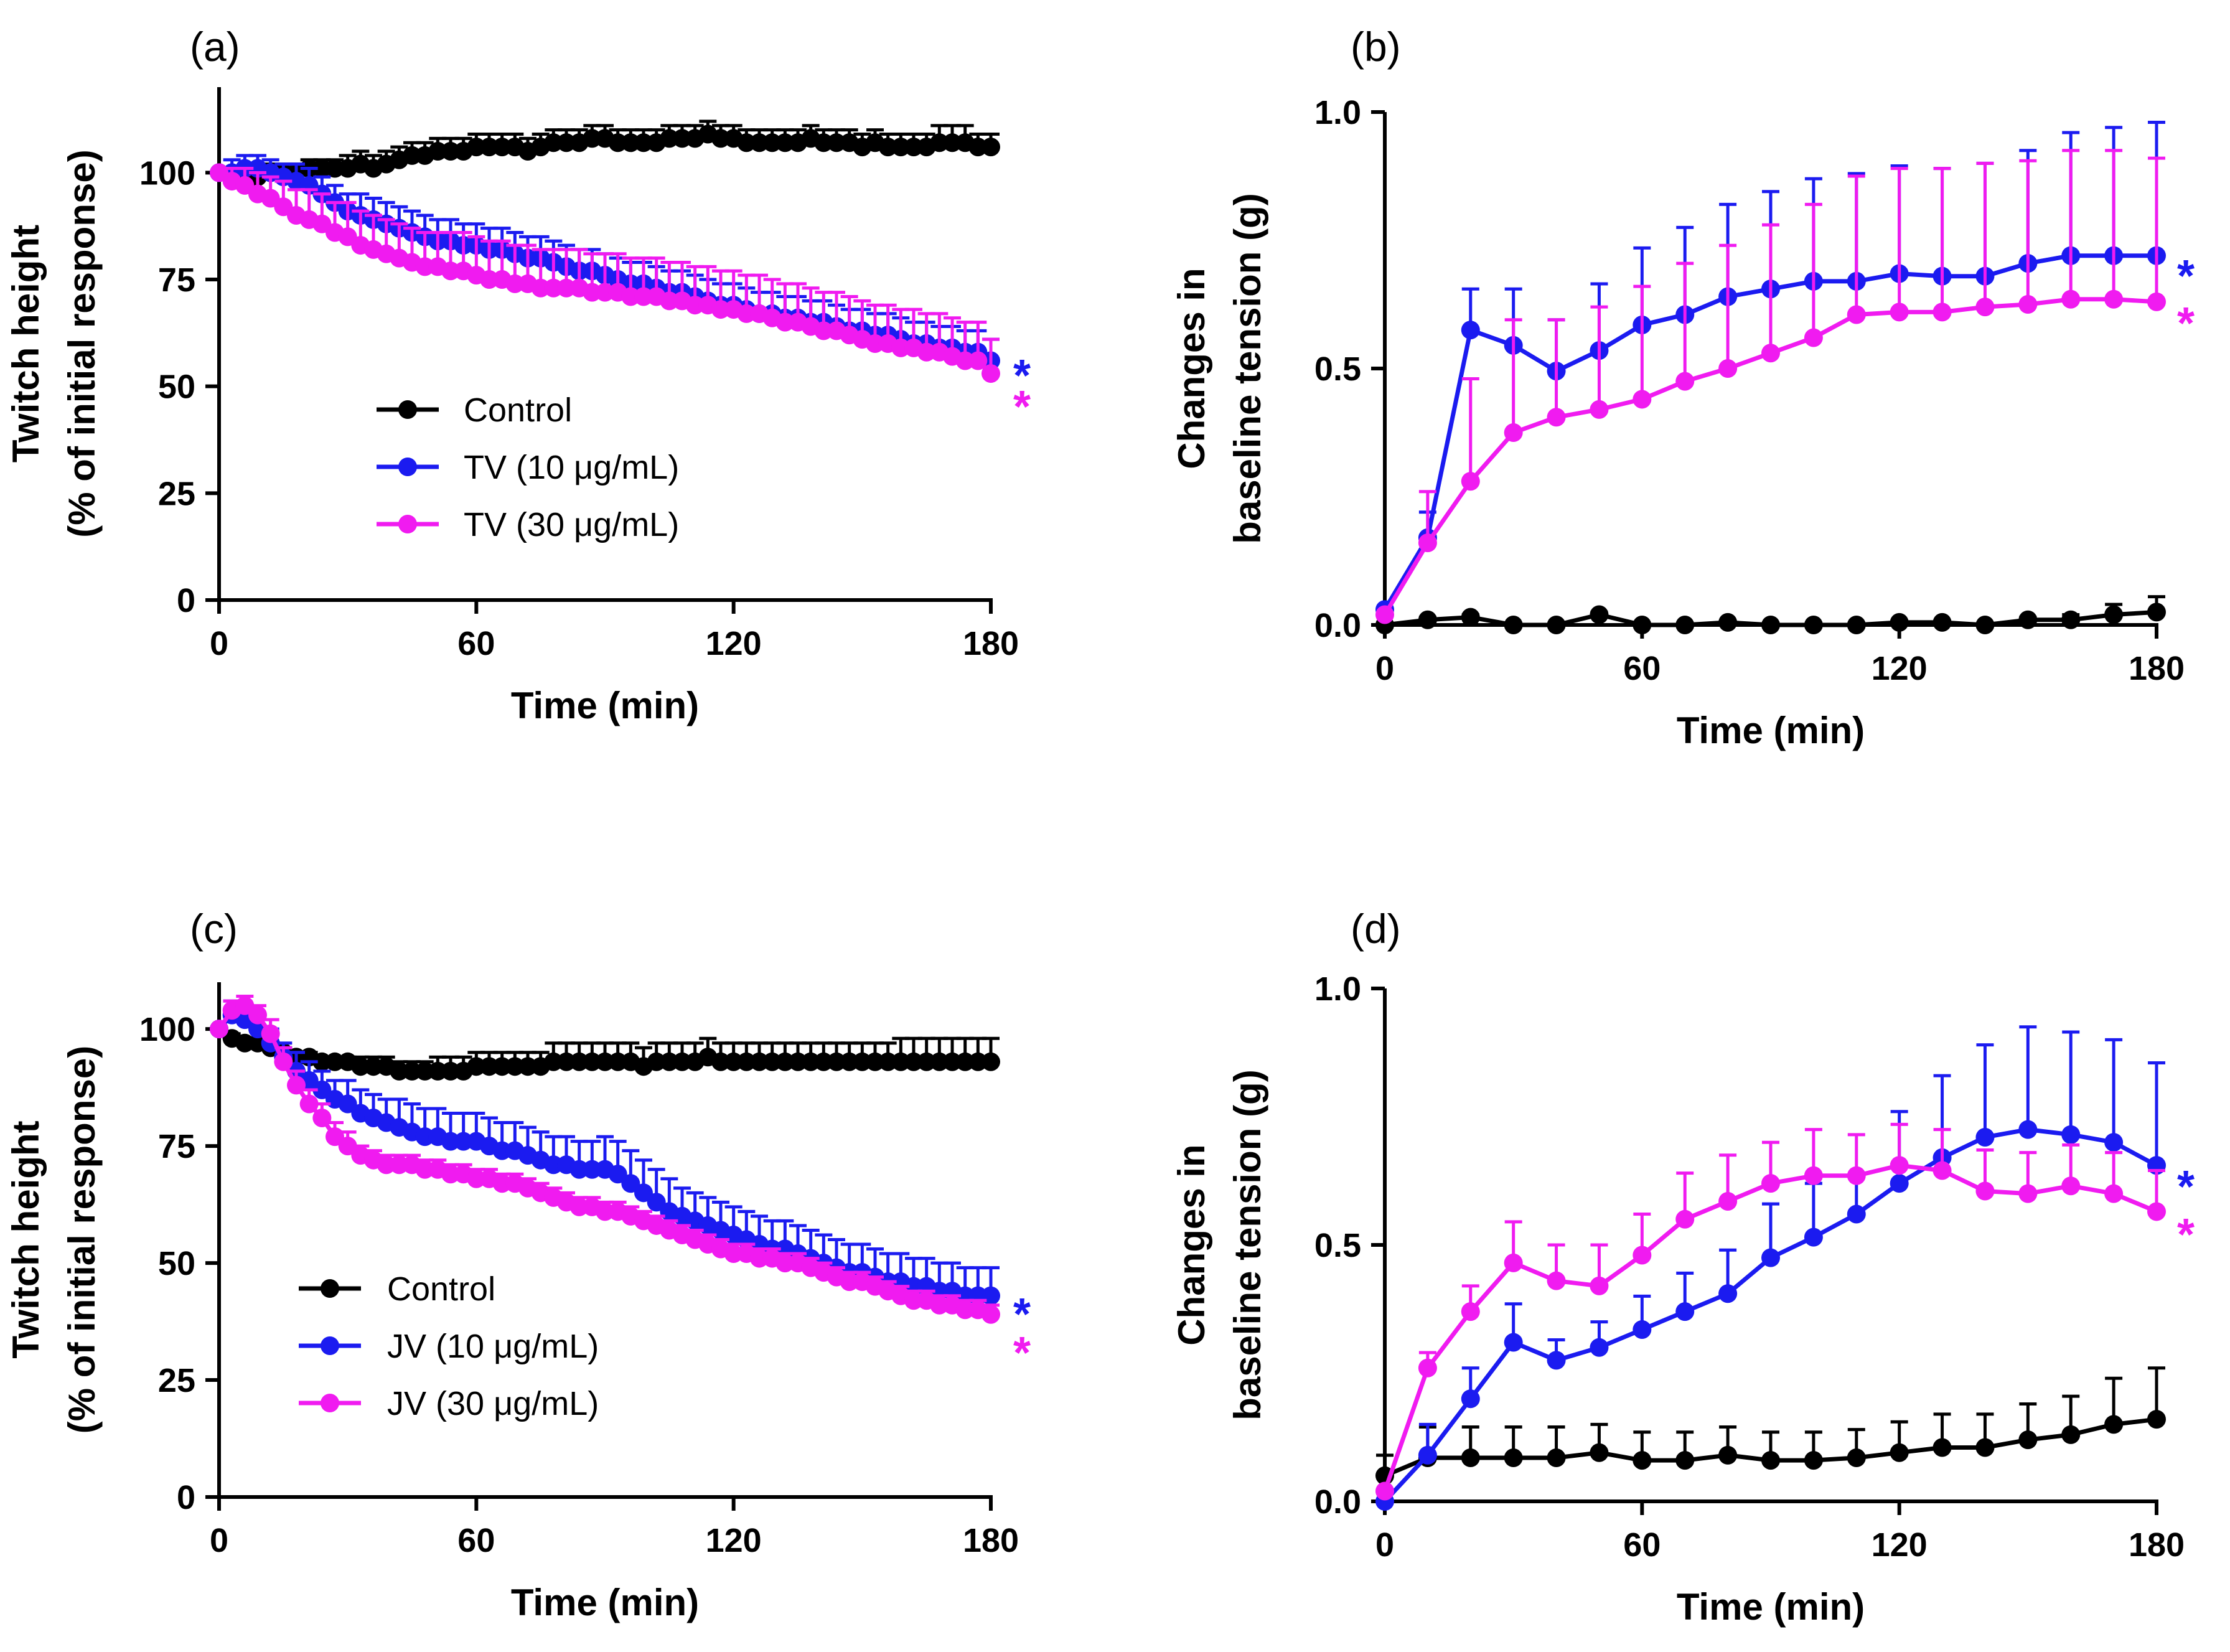  Describe the element at coordinates (449, 1346) in the screenshot. I see `legend: Control JV (10 μg/mL) JV (30 μg/mL)` at that location.